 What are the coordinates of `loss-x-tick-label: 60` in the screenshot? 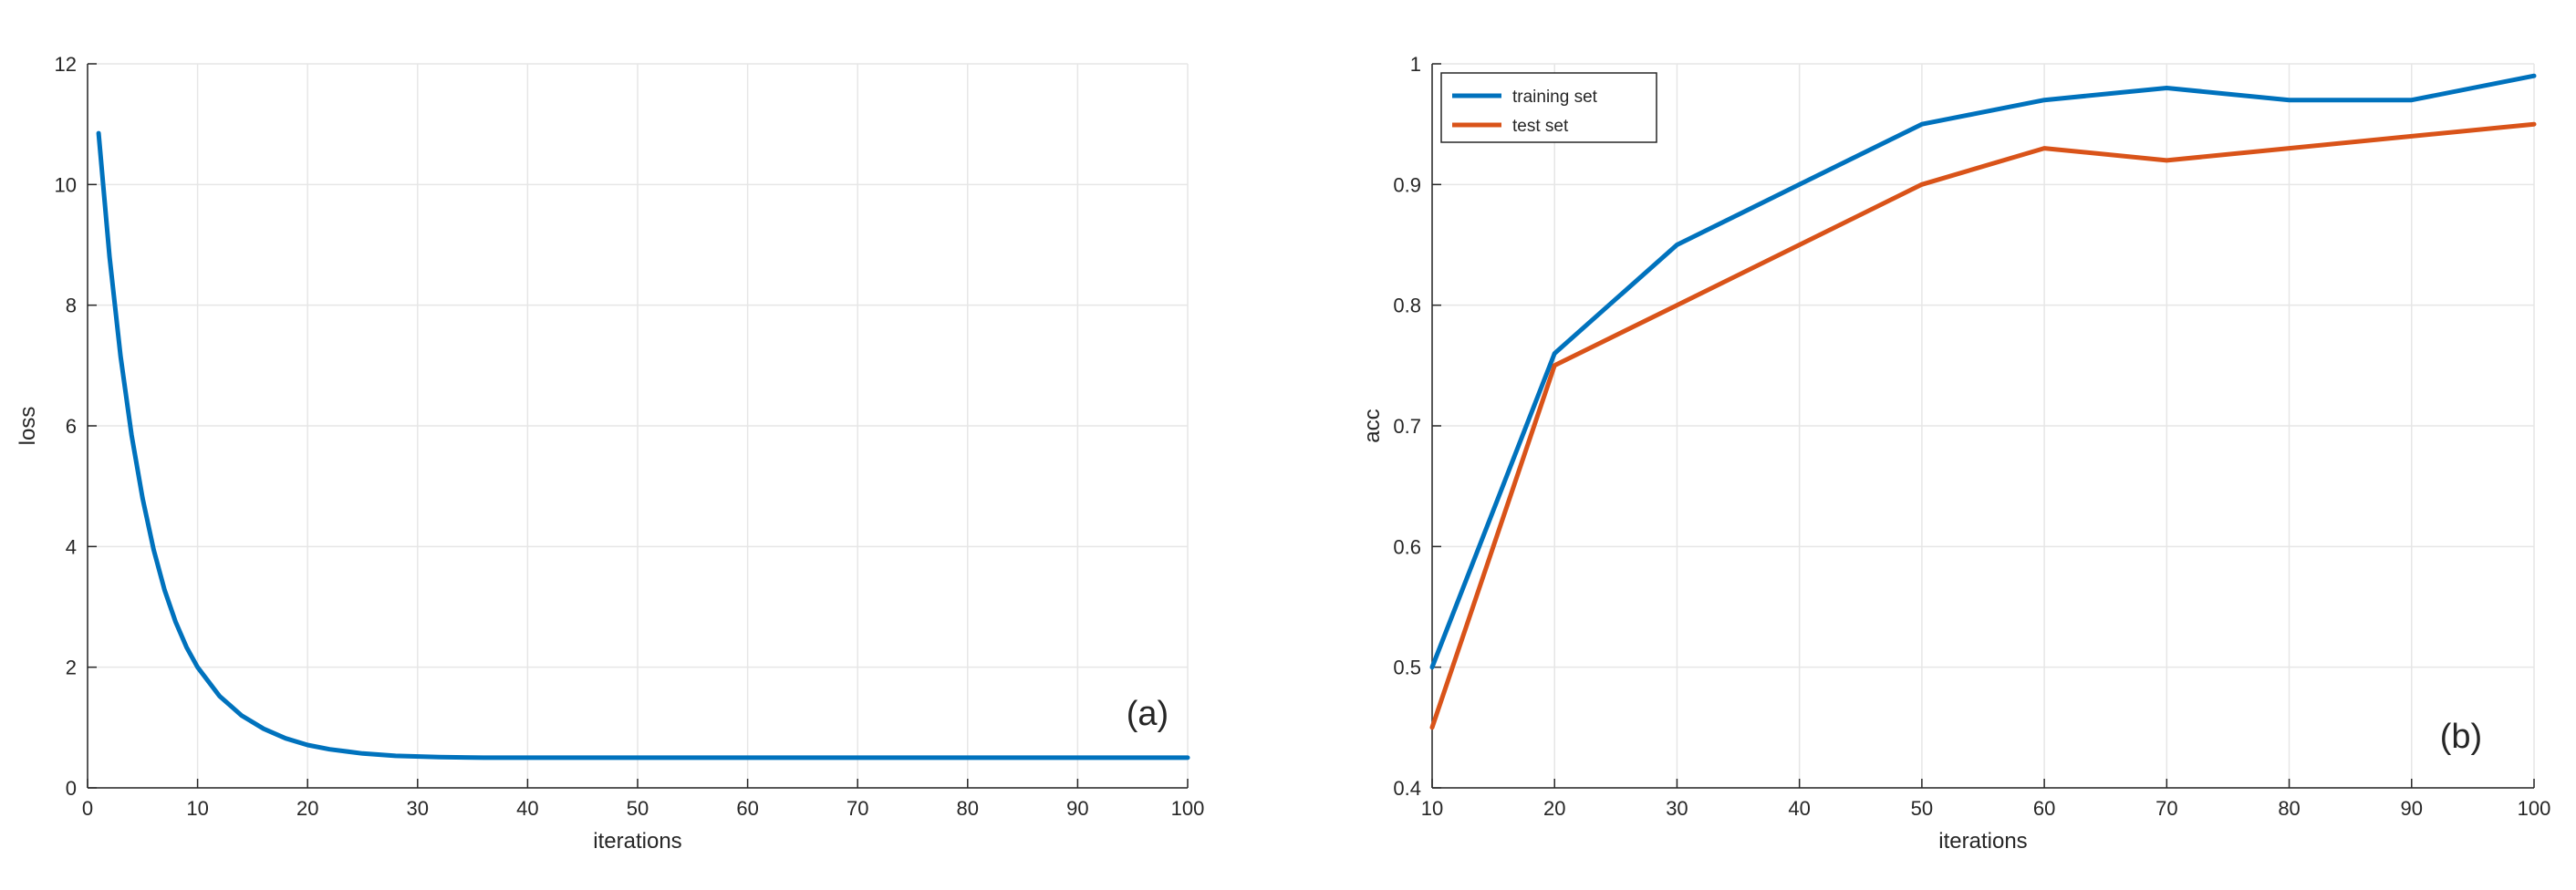 It's located at (747, 809).